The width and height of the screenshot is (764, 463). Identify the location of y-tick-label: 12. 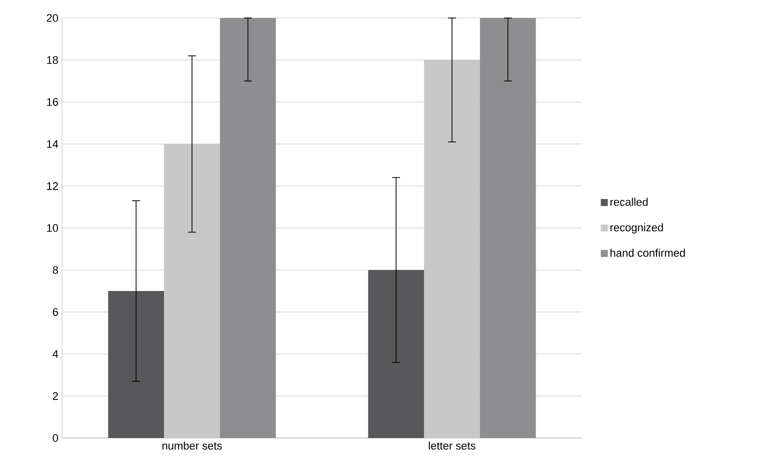
(52, 186).